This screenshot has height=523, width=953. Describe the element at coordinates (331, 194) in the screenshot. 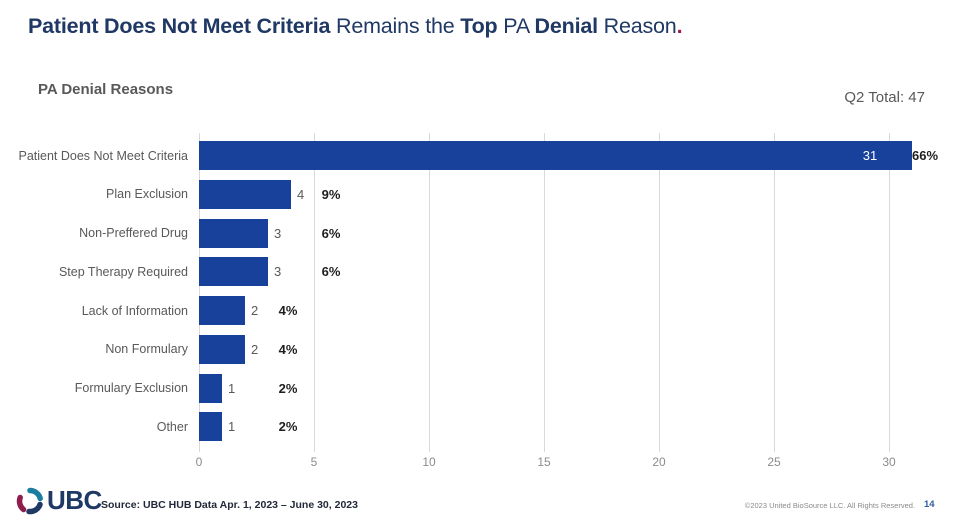

I see `bar-percent-label: 9%` at that location.